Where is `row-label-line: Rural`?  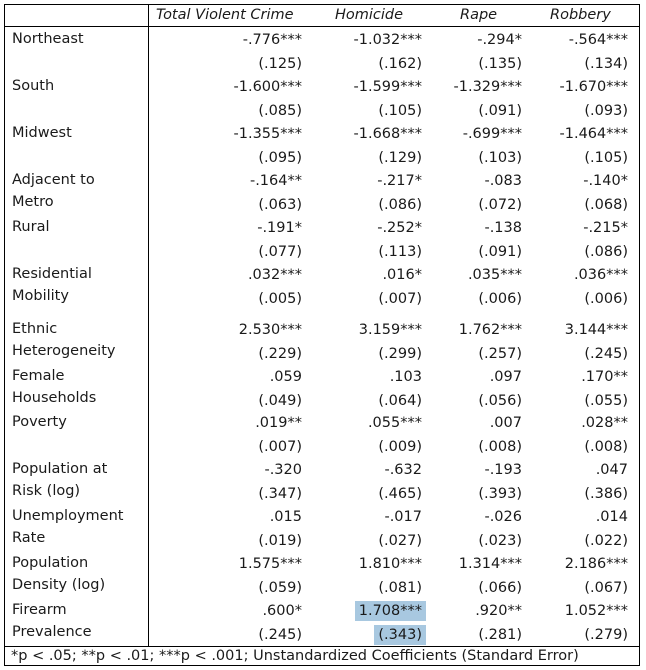
row-label-line: Rural is located at coordinates (31, 227).